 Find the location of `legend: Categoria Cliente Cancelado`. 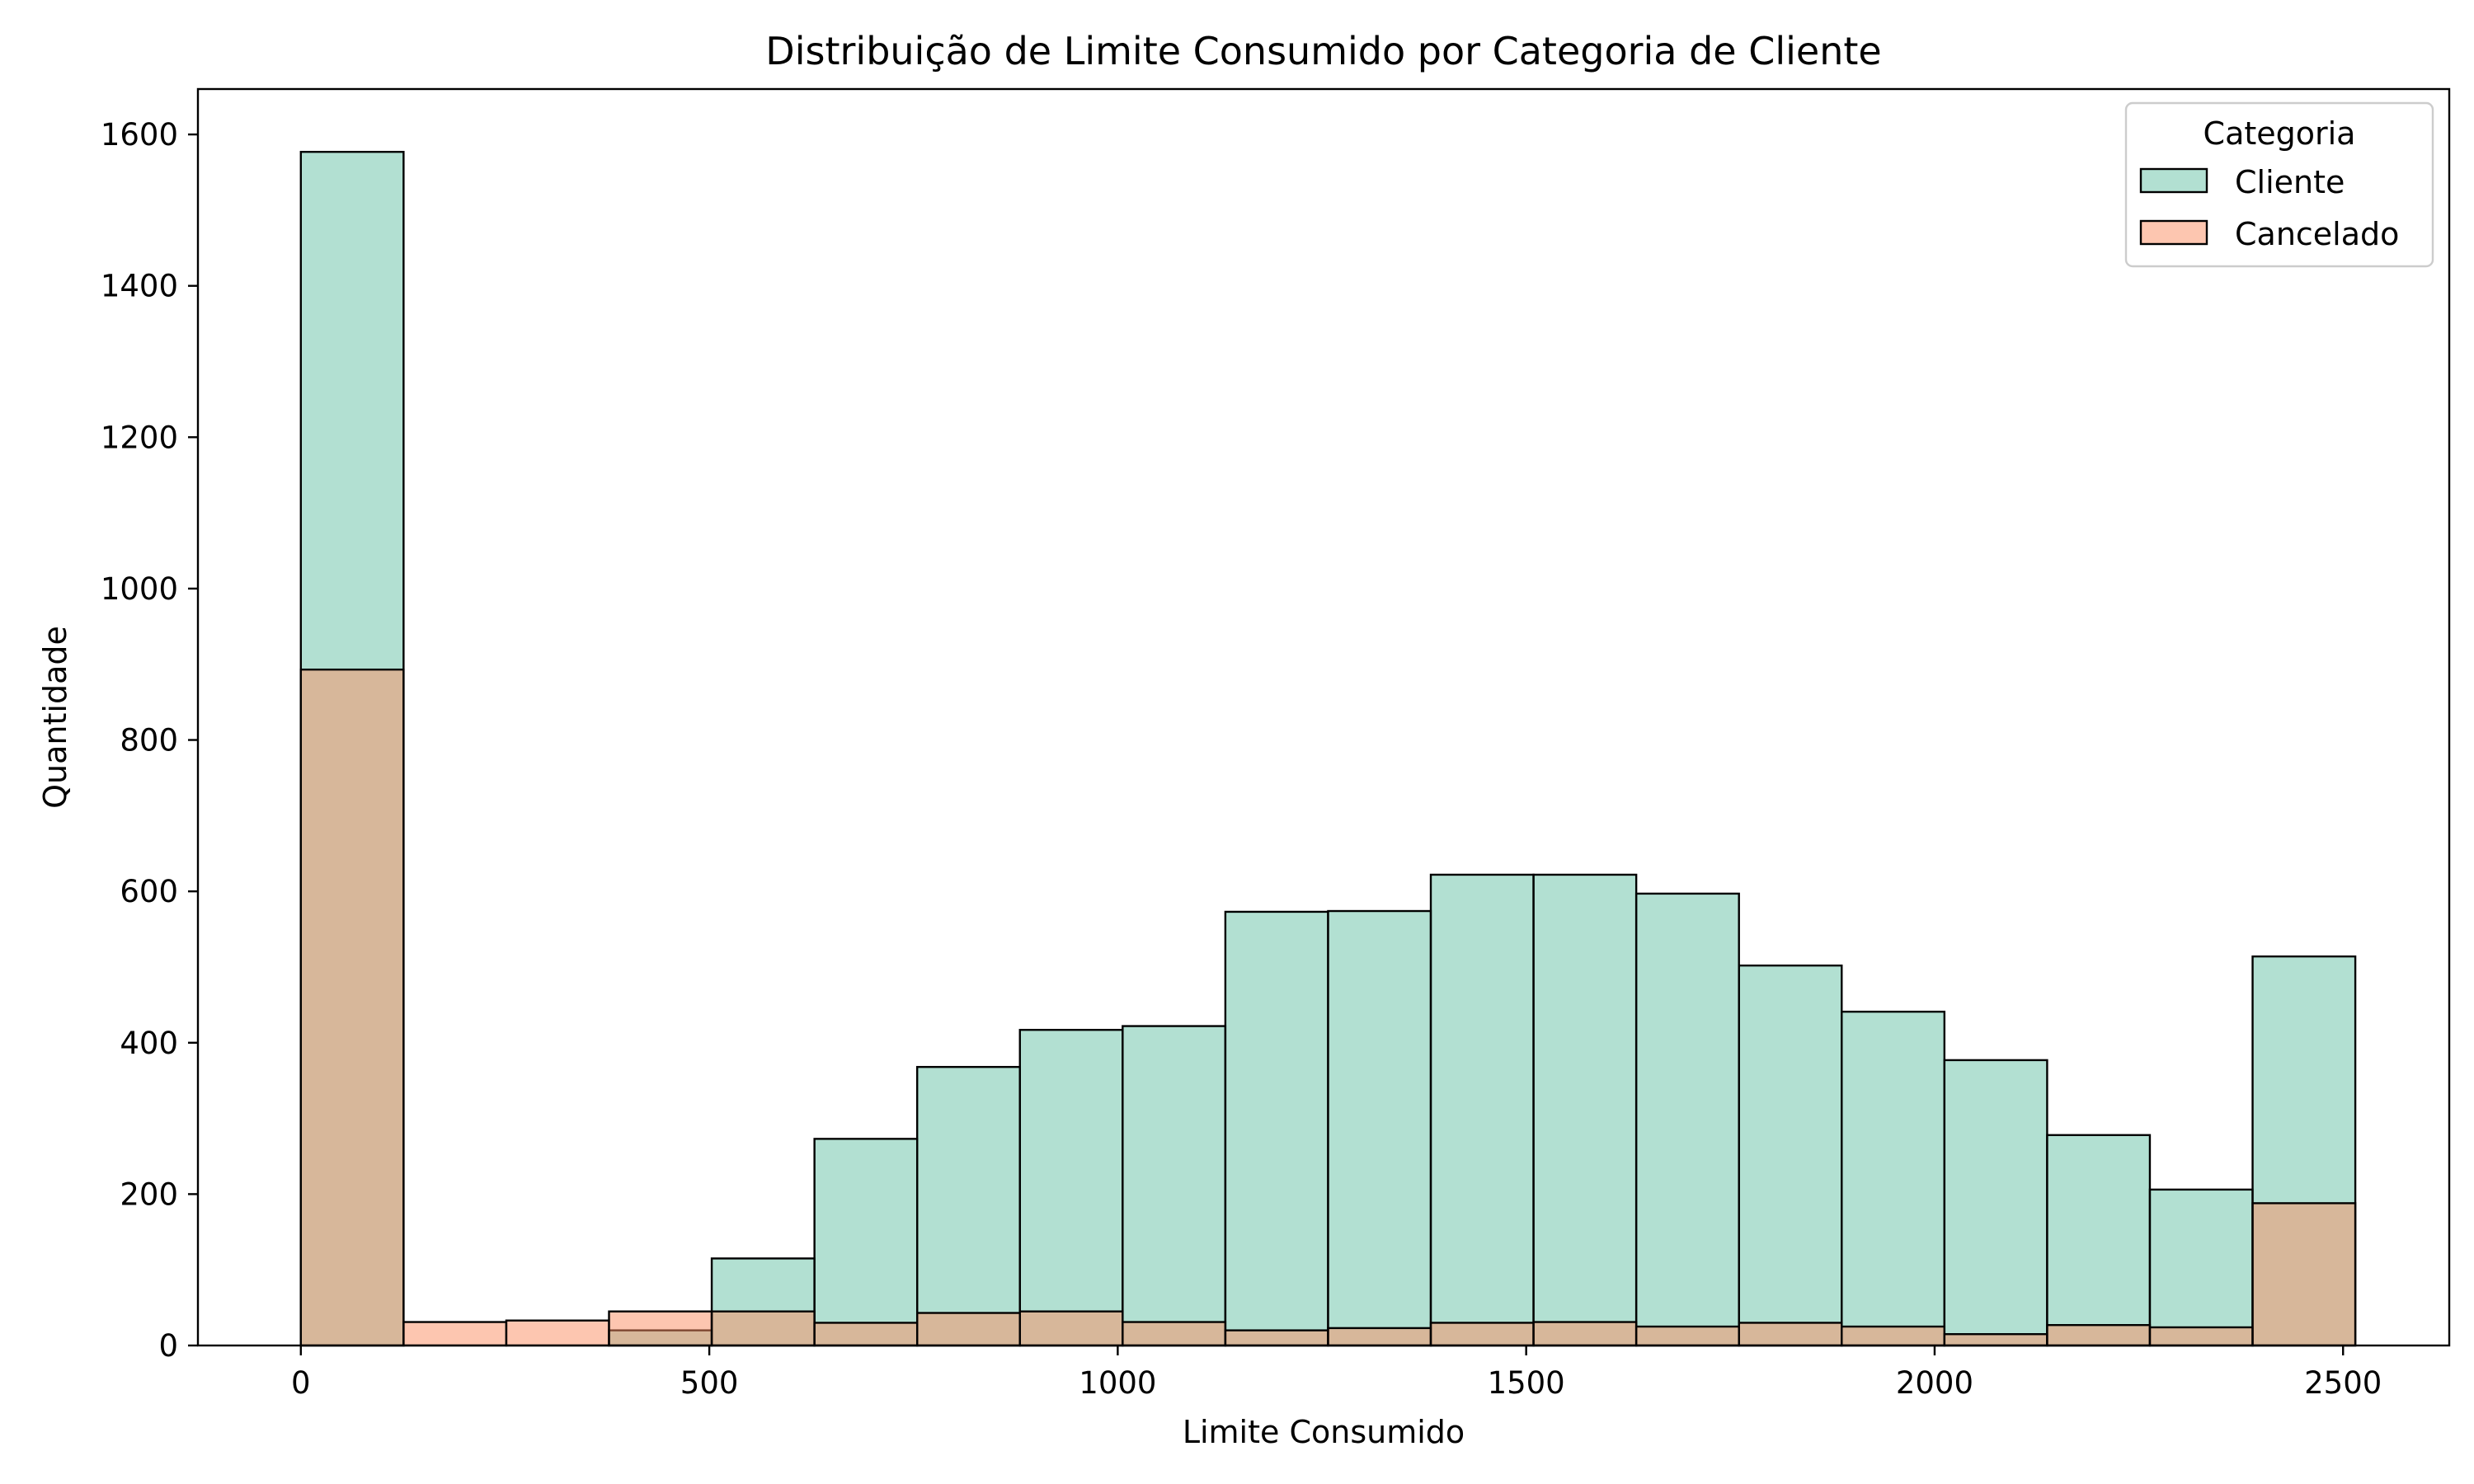

legend: Categoria Cliente Cancelado is located at coordinates (2279, 184).